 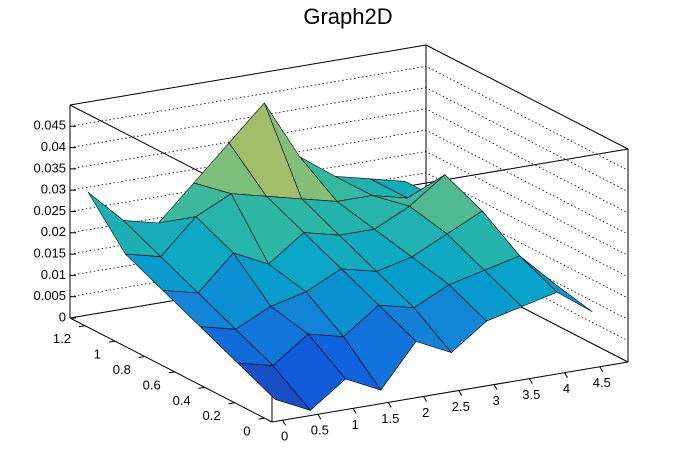 What do you see at coordinates (49, 295) in the screenshot?
I see `z-tick-label: 0.005` at bounding box center [49, 295].